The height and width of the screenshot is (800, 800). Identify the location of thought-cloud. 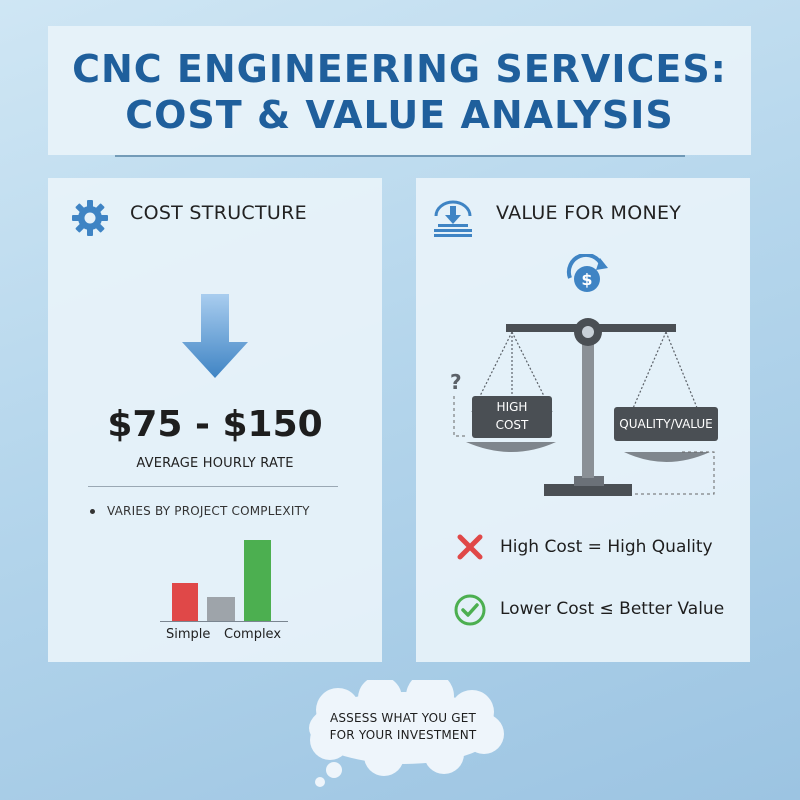
(406, 733).